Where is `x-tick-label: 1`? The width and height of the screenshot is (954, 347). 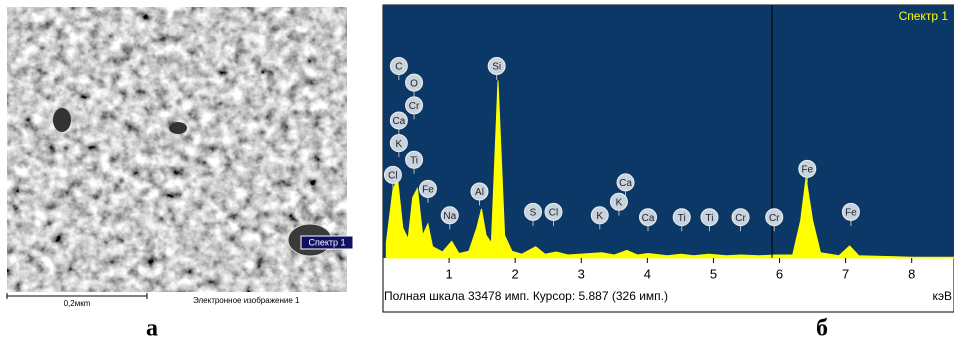 x-tick-label: 1 is located at coordinates (448, 273).